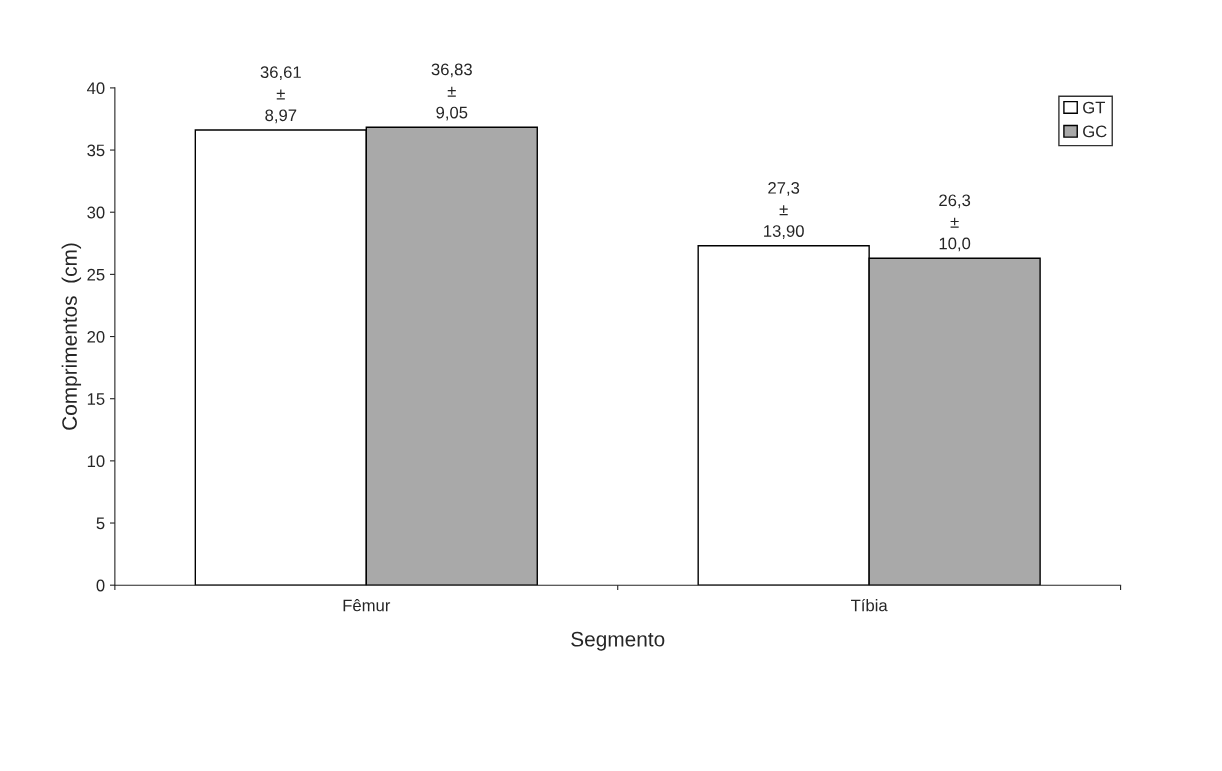  Describe the element at coordinates (1095, 131) in the screenshot. I see `legend-label: GC` at that location.